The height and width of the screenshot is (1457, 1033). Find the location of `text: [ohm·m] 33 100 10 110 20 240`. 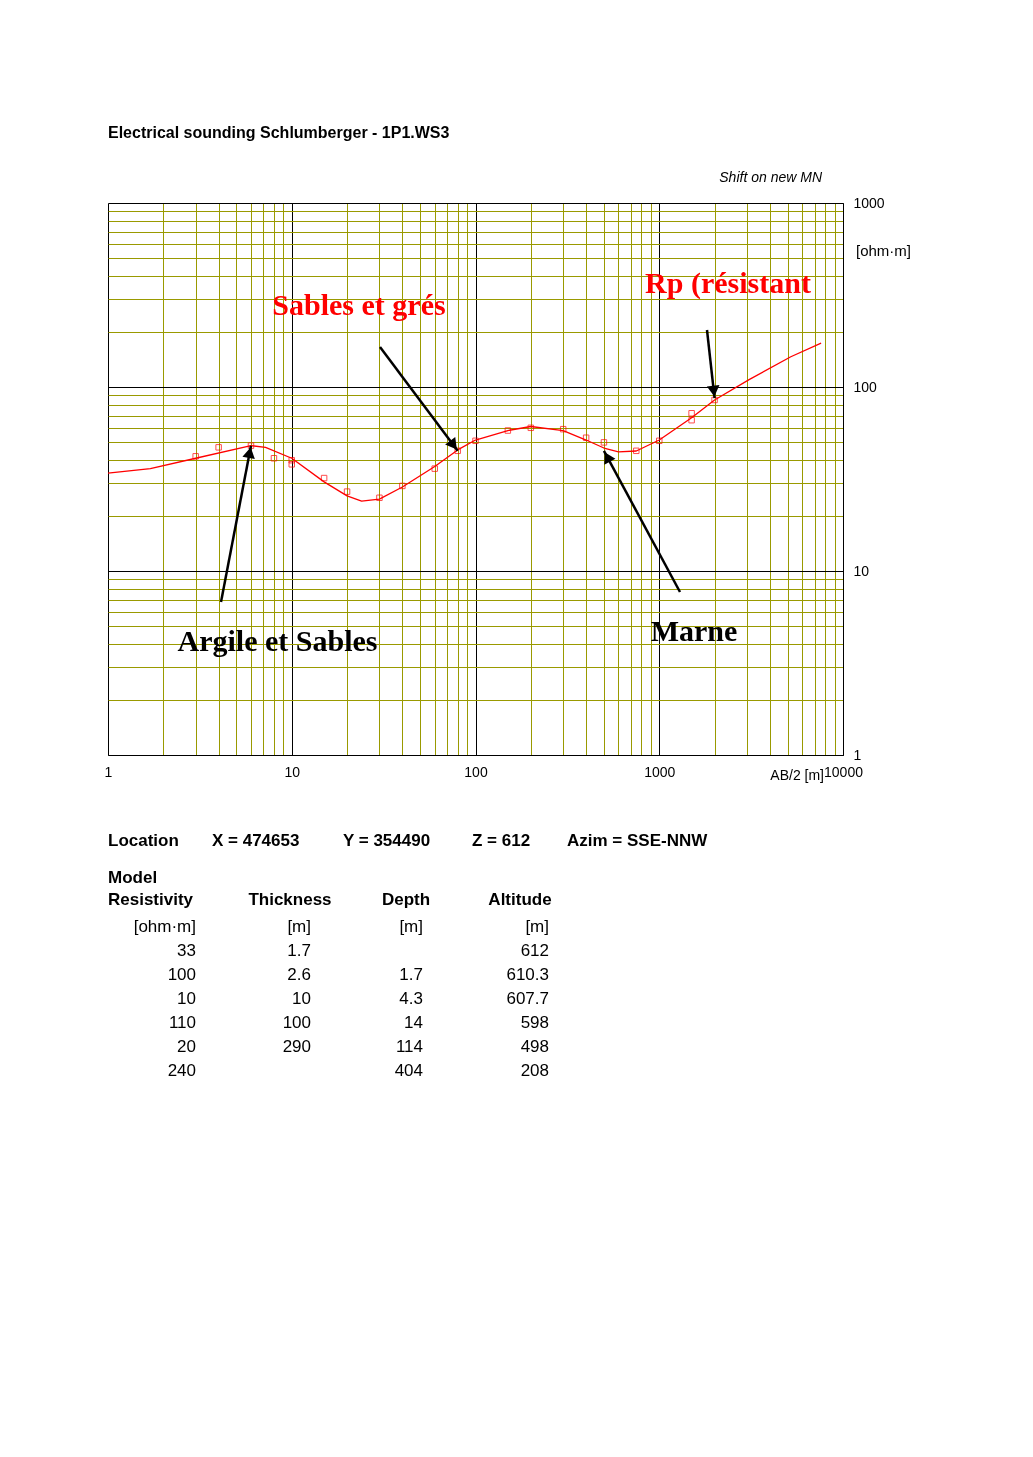

text: [ohm·m] 33 100 10 110 20 240 is located at coordinates (164, 998).